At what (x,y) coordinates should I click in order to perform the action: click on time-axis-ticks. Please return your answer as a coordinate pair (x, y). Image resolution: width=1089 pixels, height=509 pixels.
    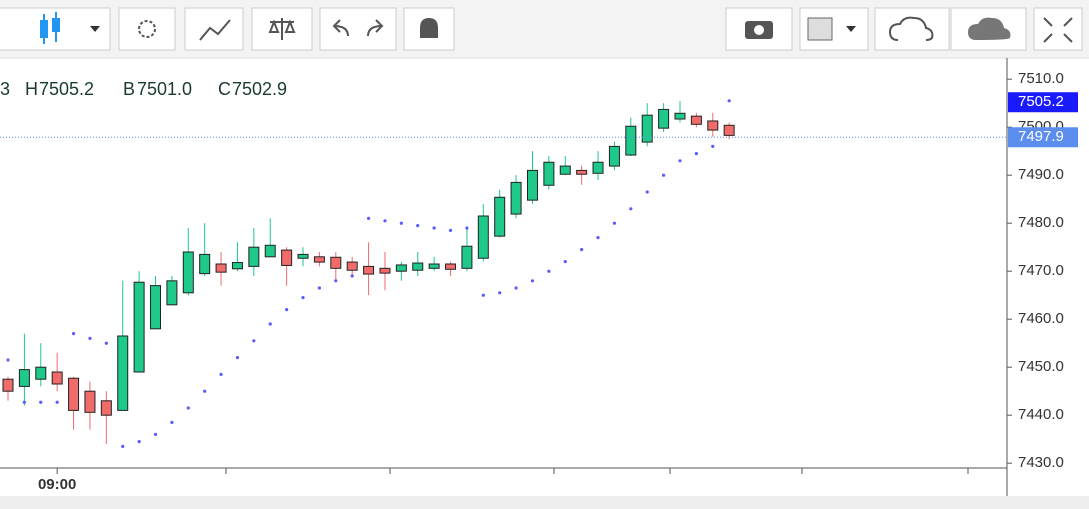
    Looking at the image, I should click on (597, 471).